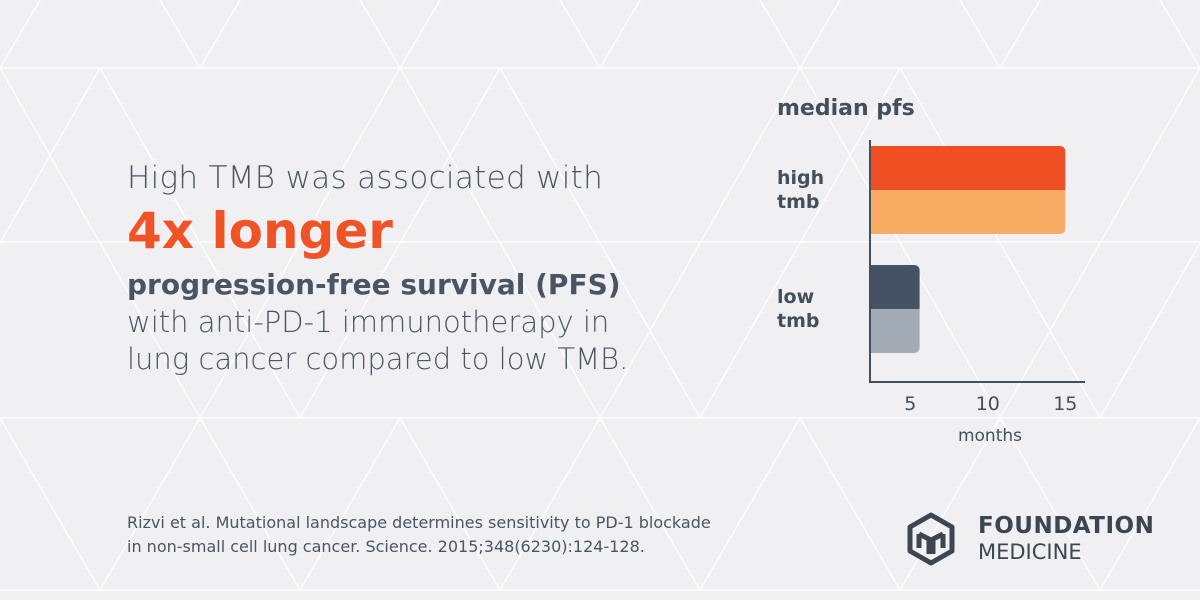 The height and width of the screenshot is (600, 1200). What do you see at coordinates (378, 359) in the screenshot?
I see `headline-line-5: lung cancer compared to low TMB.` at bounding box center [378, 359].